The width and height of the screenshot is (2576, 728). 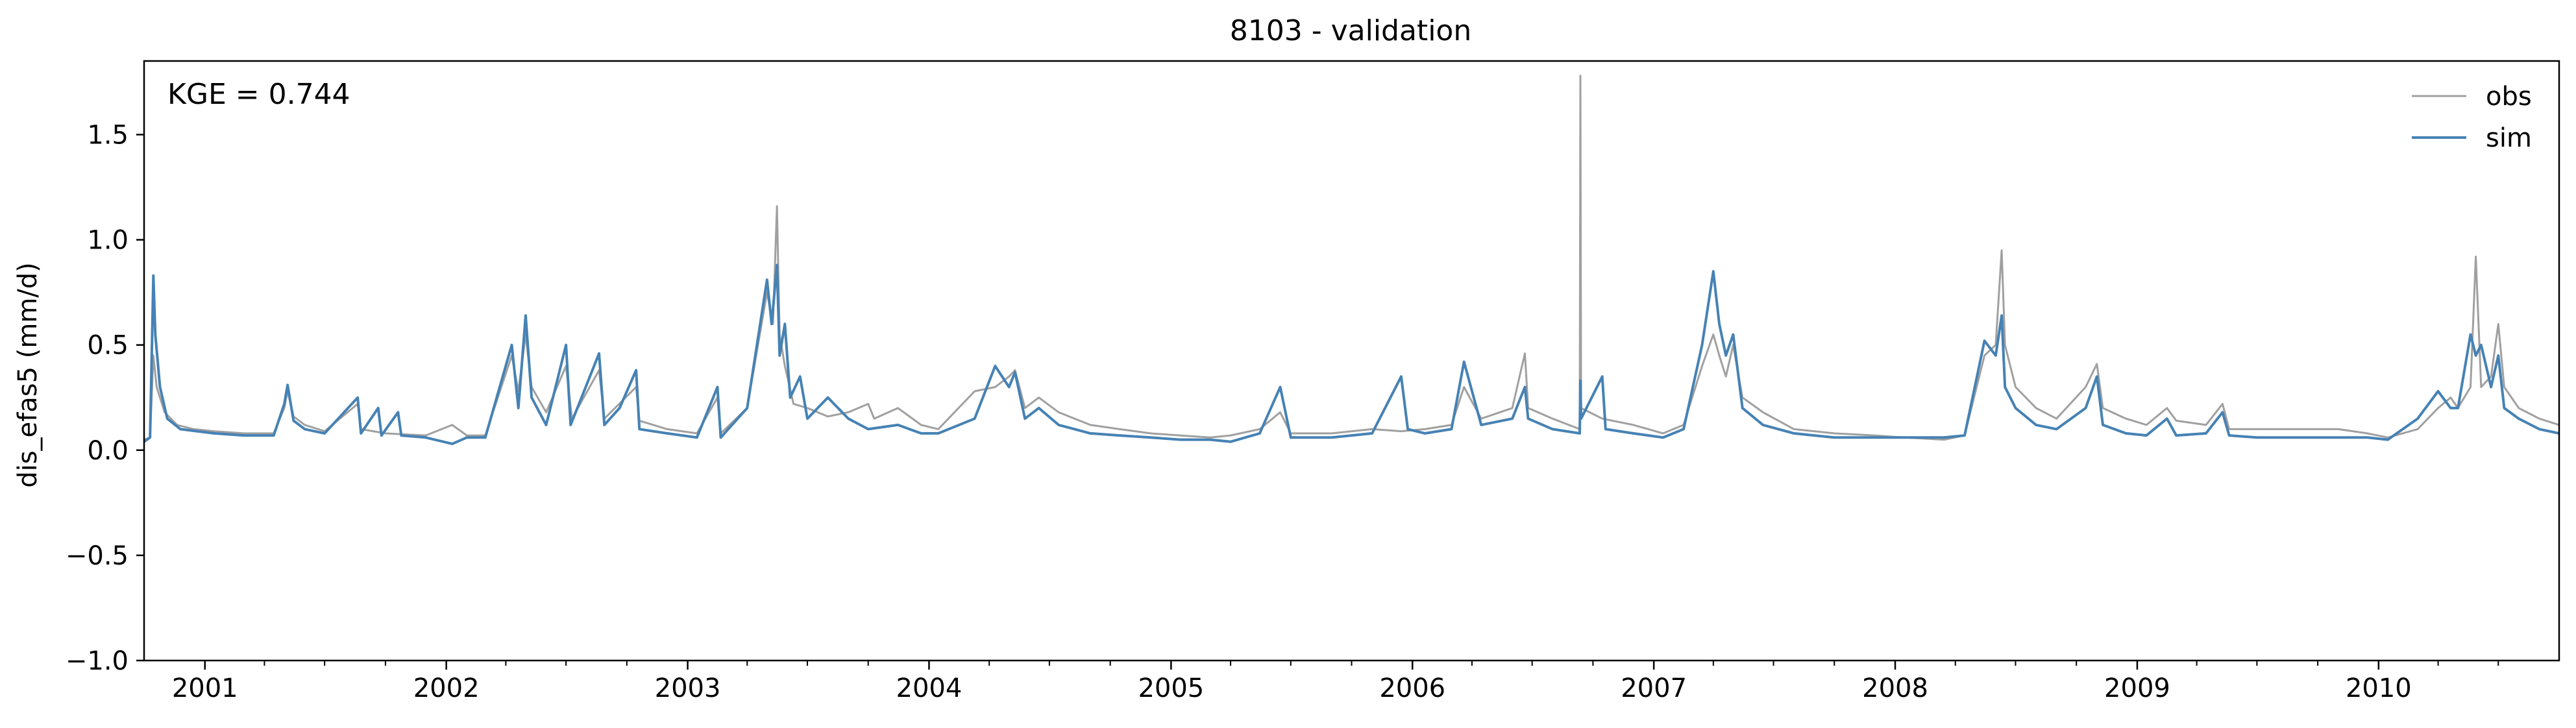 What do you see at coordinates (205, 688) in the screenshot?
I see `x-tick-label: 2001` at bounding box center [205, 688].